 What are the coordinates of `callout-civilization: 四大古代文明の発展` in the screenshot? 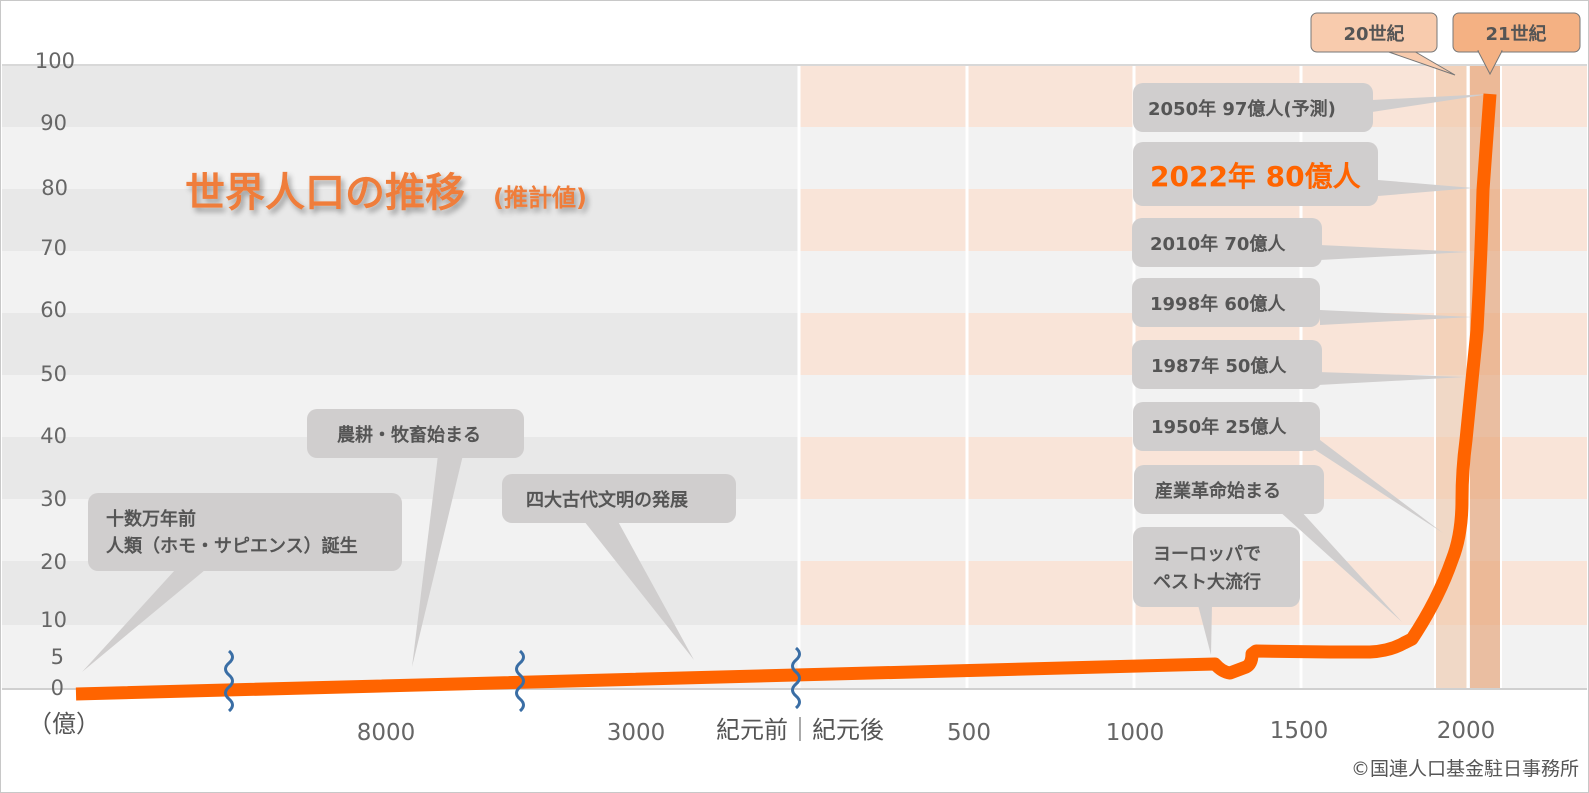 It's located at (619, 498).